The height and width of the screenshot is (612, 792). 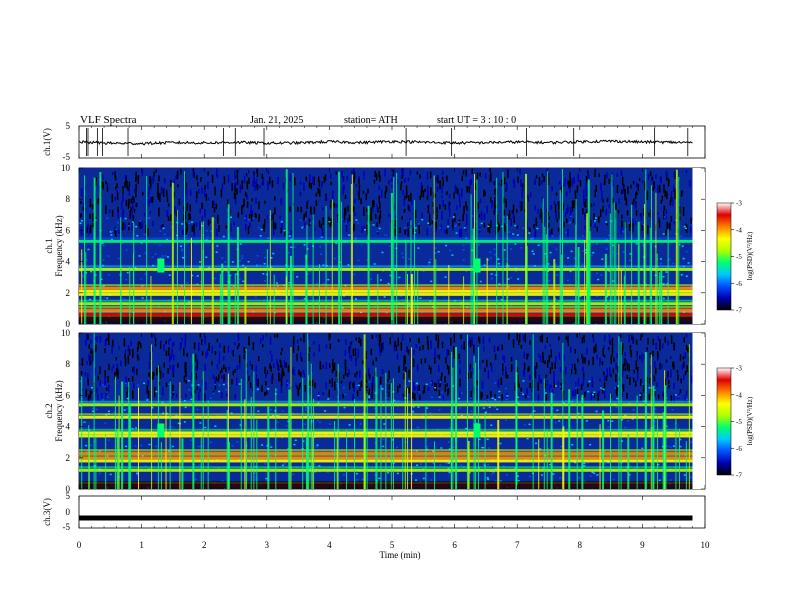 I want to click on ch2-colorbar: log(PSD)(V²/Hz) -3-4-5-6-7, so click(x=735, y=422).